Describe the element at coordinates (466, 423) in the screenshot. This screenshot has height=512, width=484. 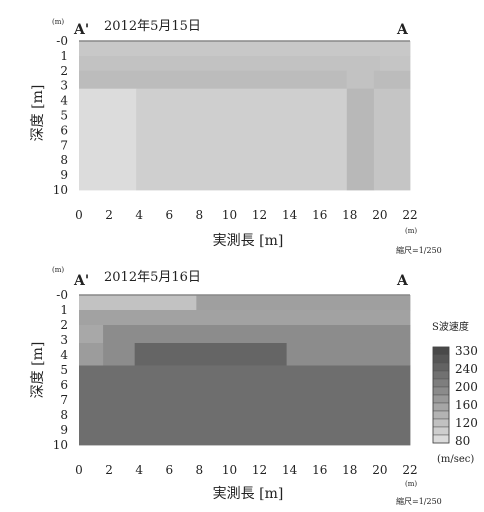
I see `legend-label: 120` at that location.